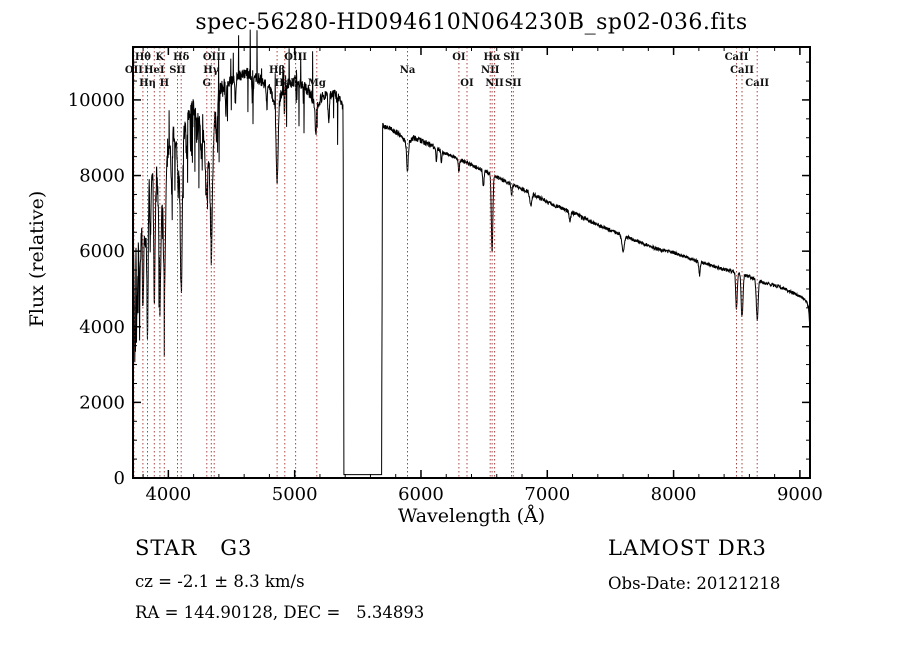  Describe the element at coordinates (295, 494) in the screenshot. I see `x-tick-label: 5000` at that location.